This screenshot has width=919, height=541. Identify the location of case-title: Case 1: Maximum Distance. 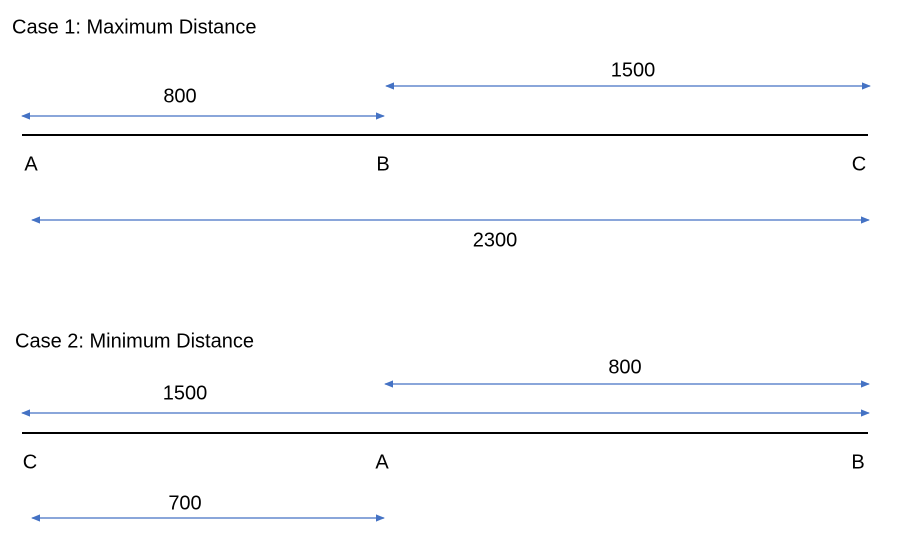
(134, 27).